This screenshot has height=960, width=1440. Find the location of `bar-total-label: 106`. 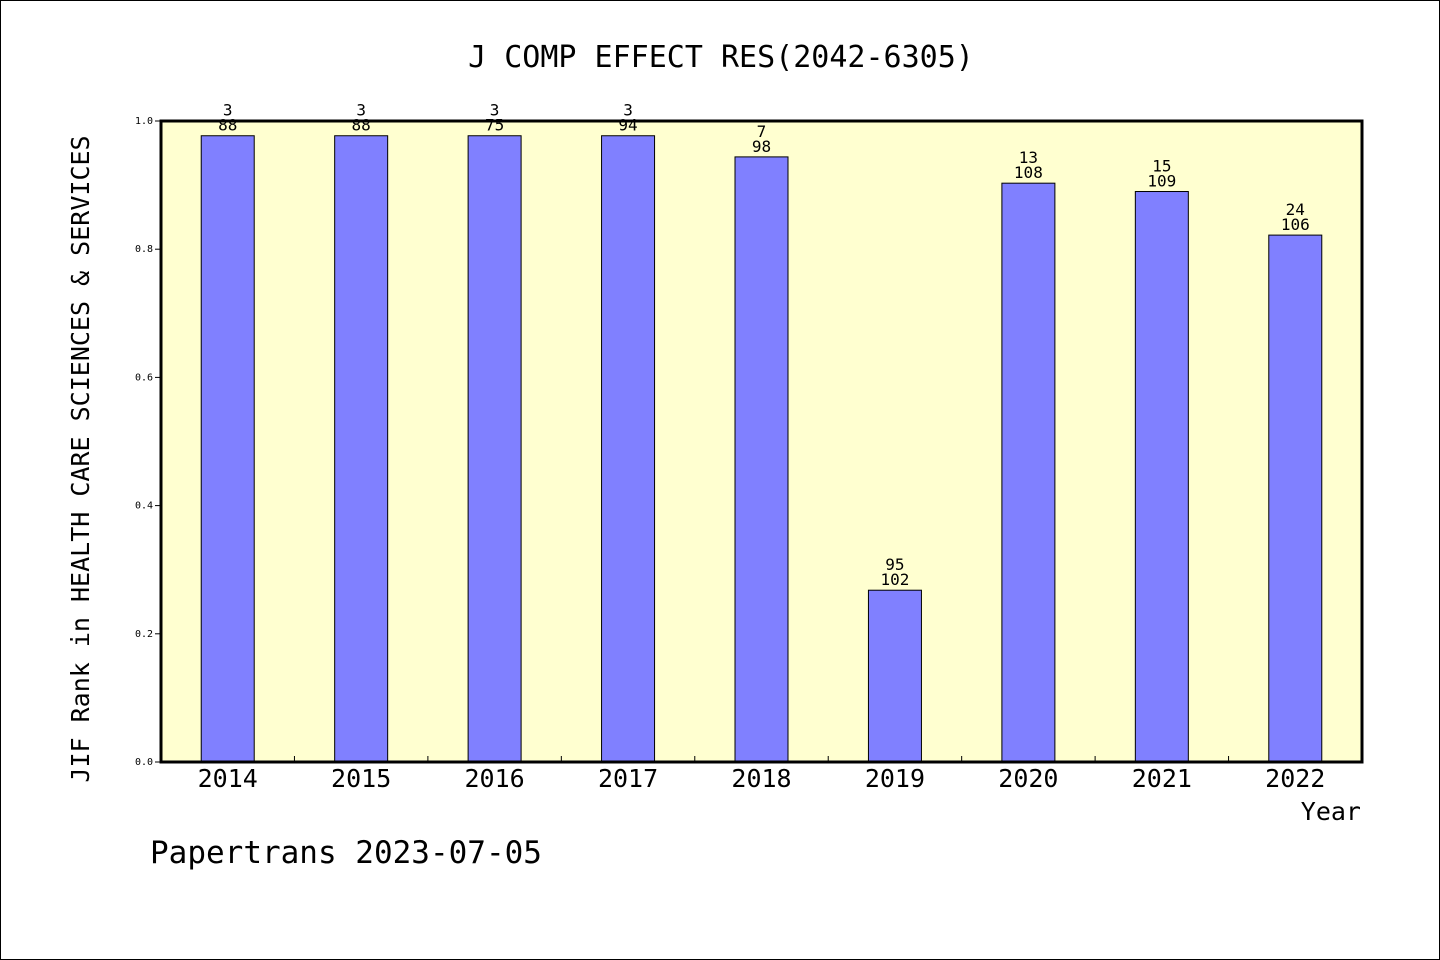

bar-total-label: 106 is located at coordinates (1295, 224).